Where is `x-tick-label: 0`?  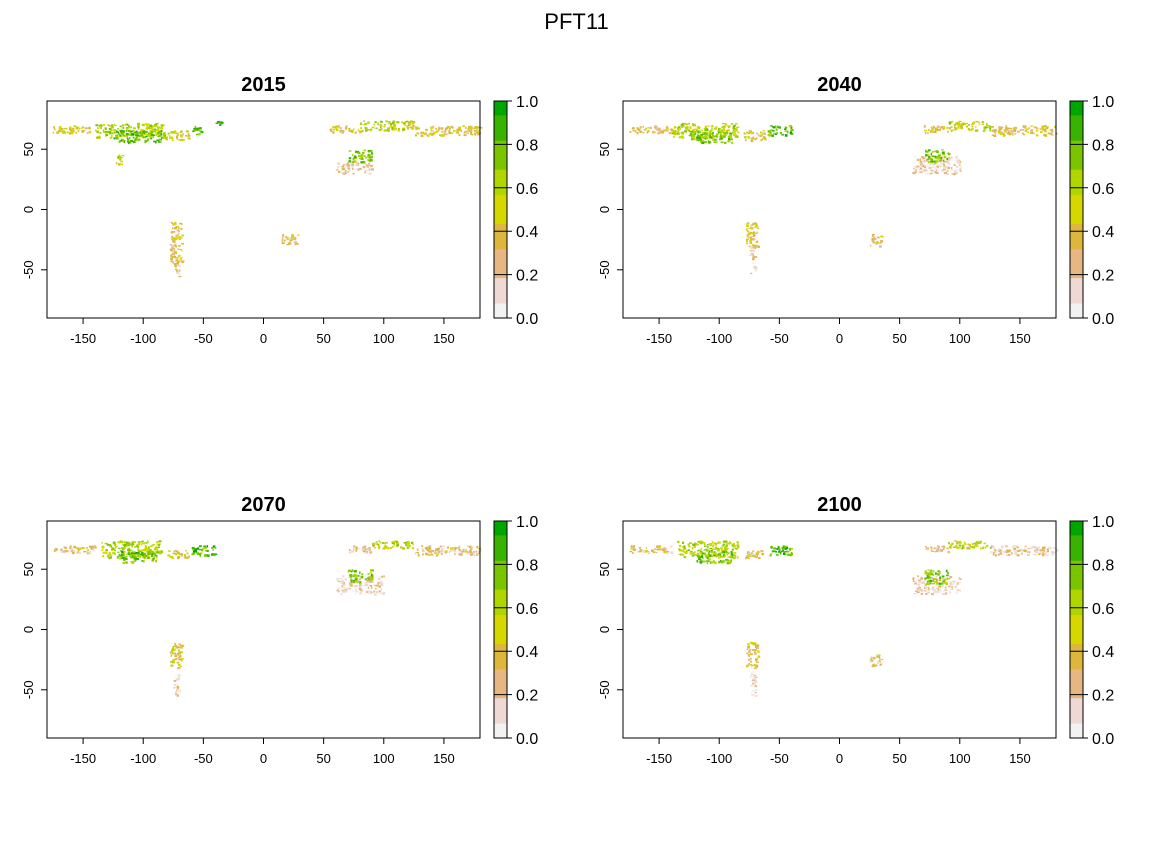 x-tick-label: 0 is located at coordinates (263, 758).